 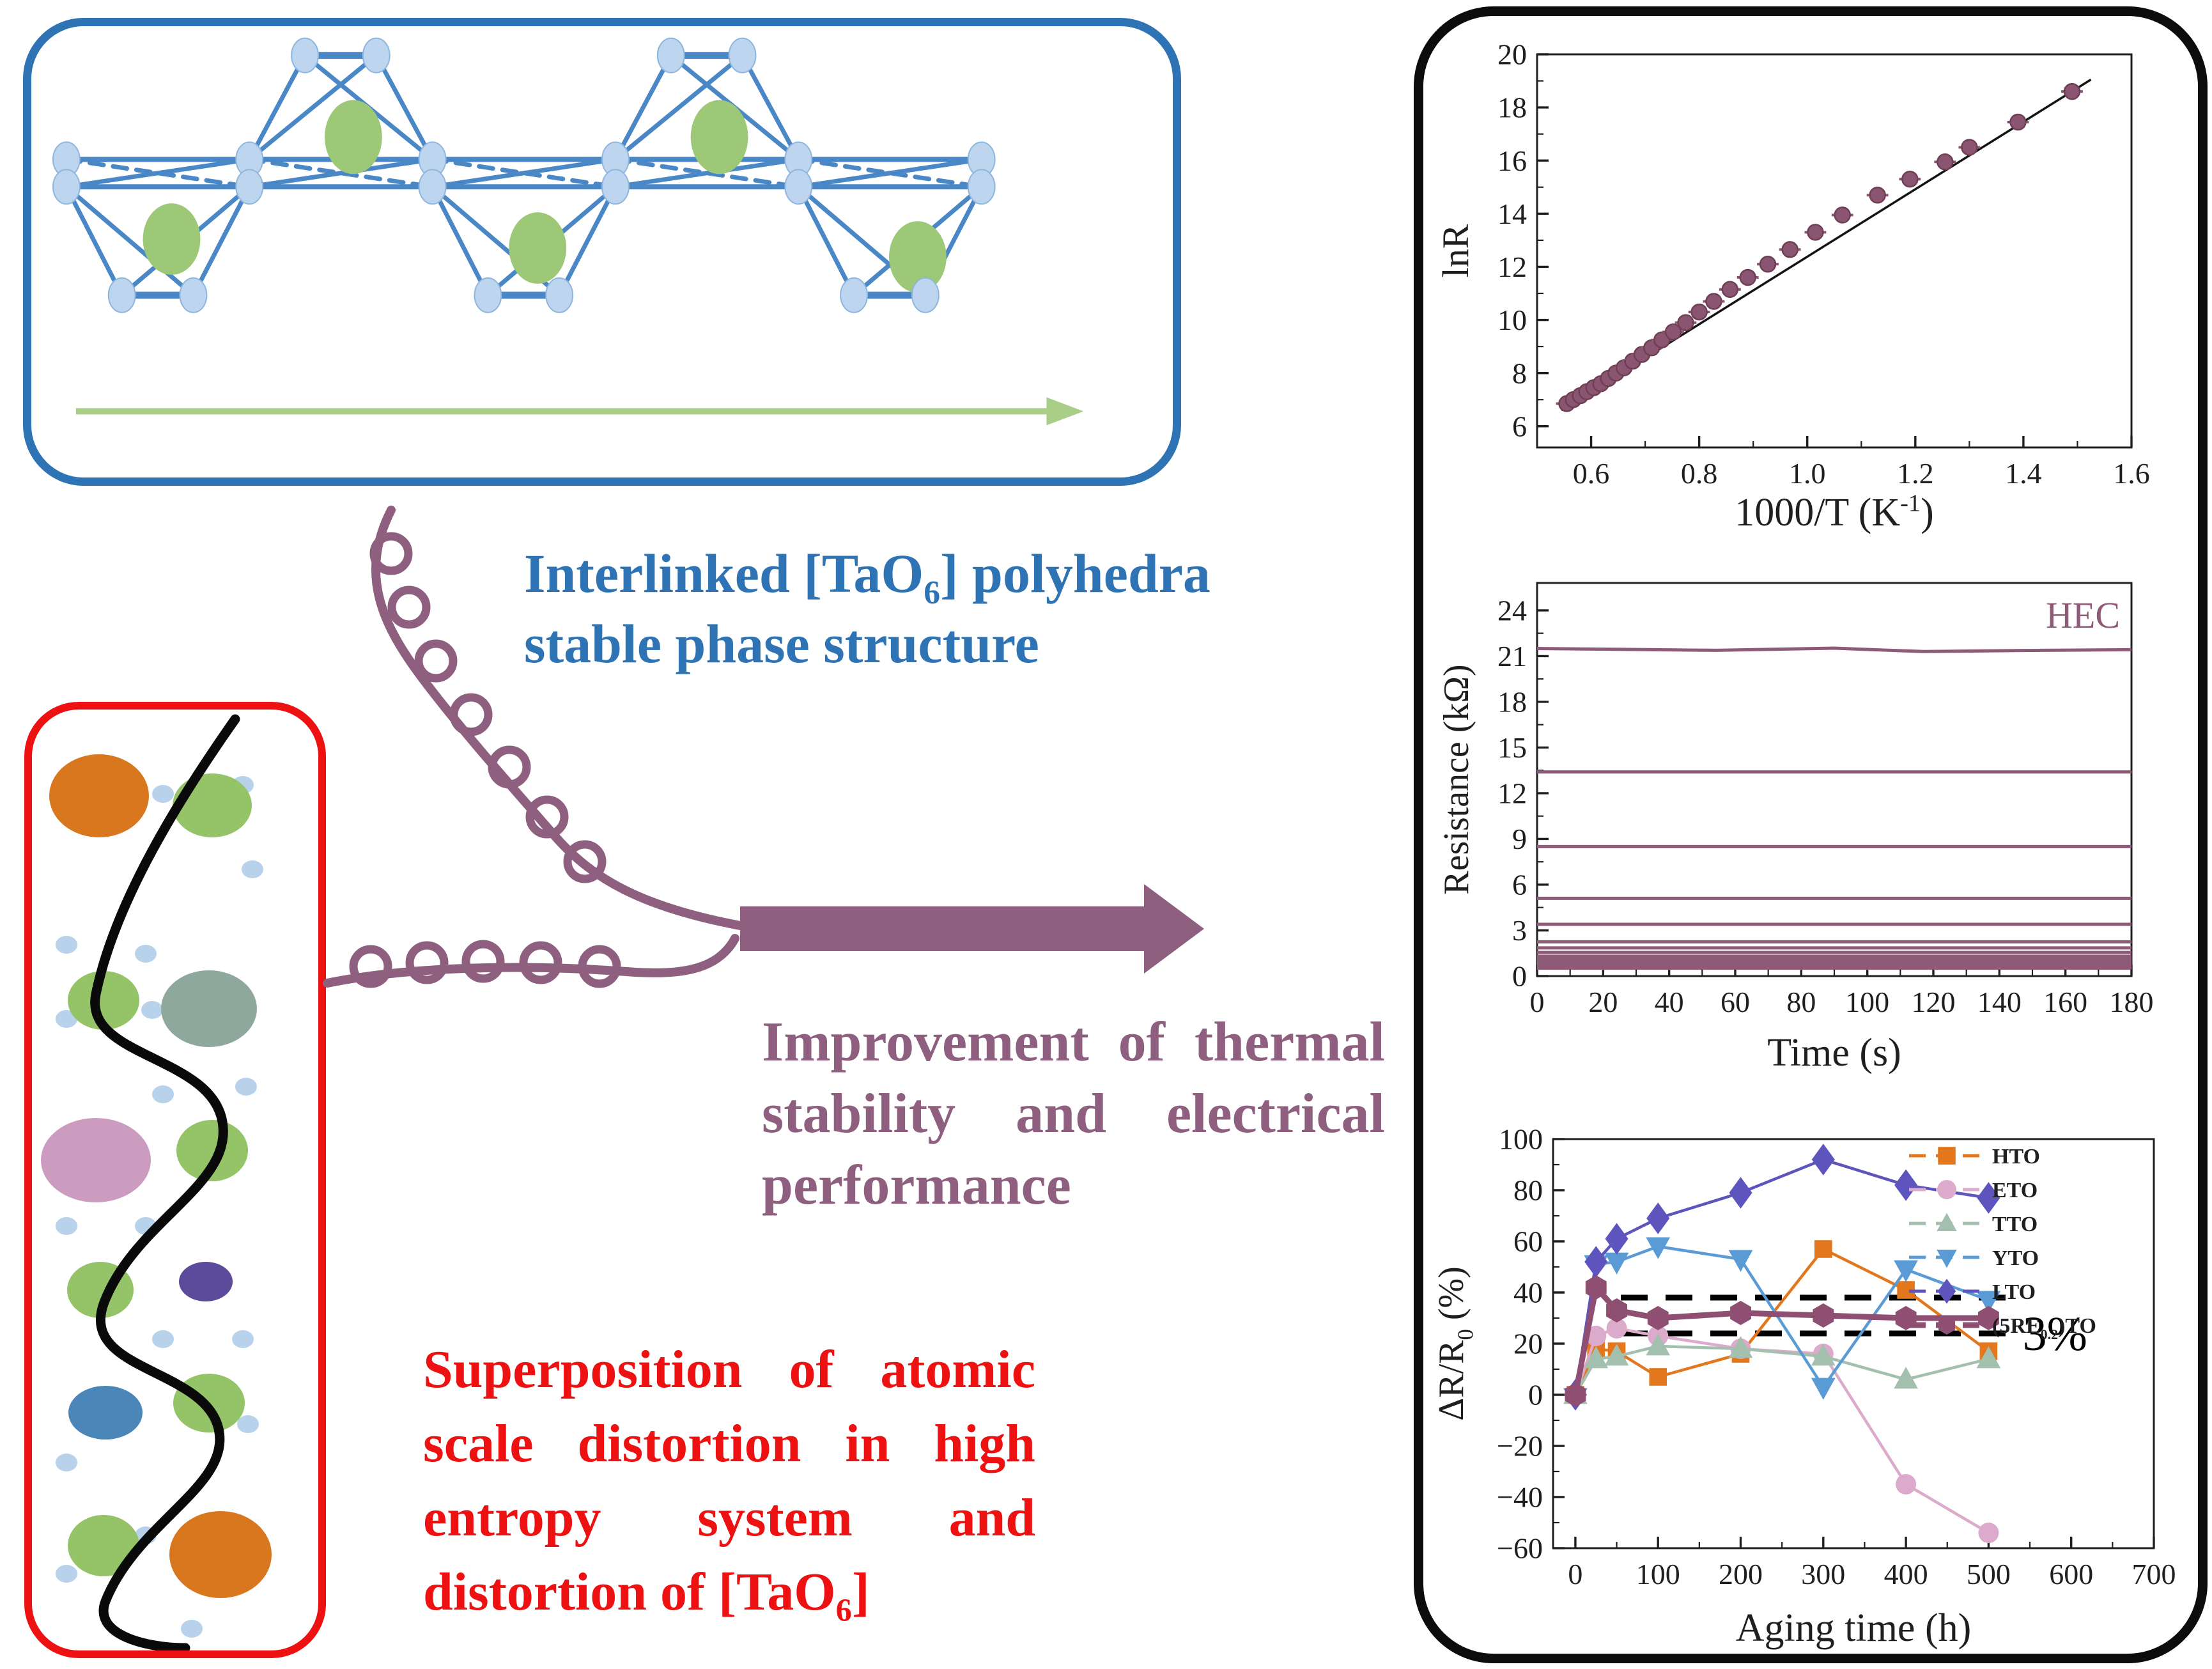 What do you see at coordinates (781, 643) in the screenshot?
I see `caption-line: stable phase structure` at bounding box center [781, 643].